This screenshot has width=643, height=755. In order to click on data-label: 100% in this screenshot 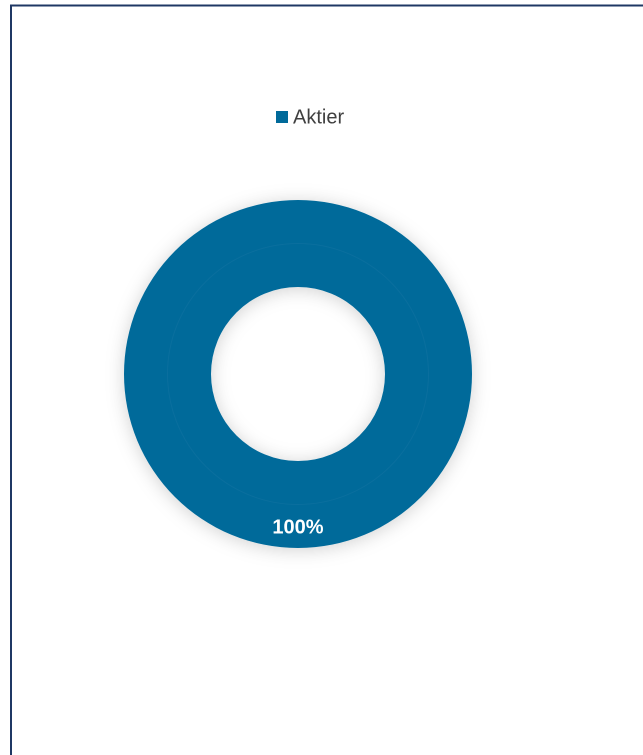, I will do `click(297, 527)`.